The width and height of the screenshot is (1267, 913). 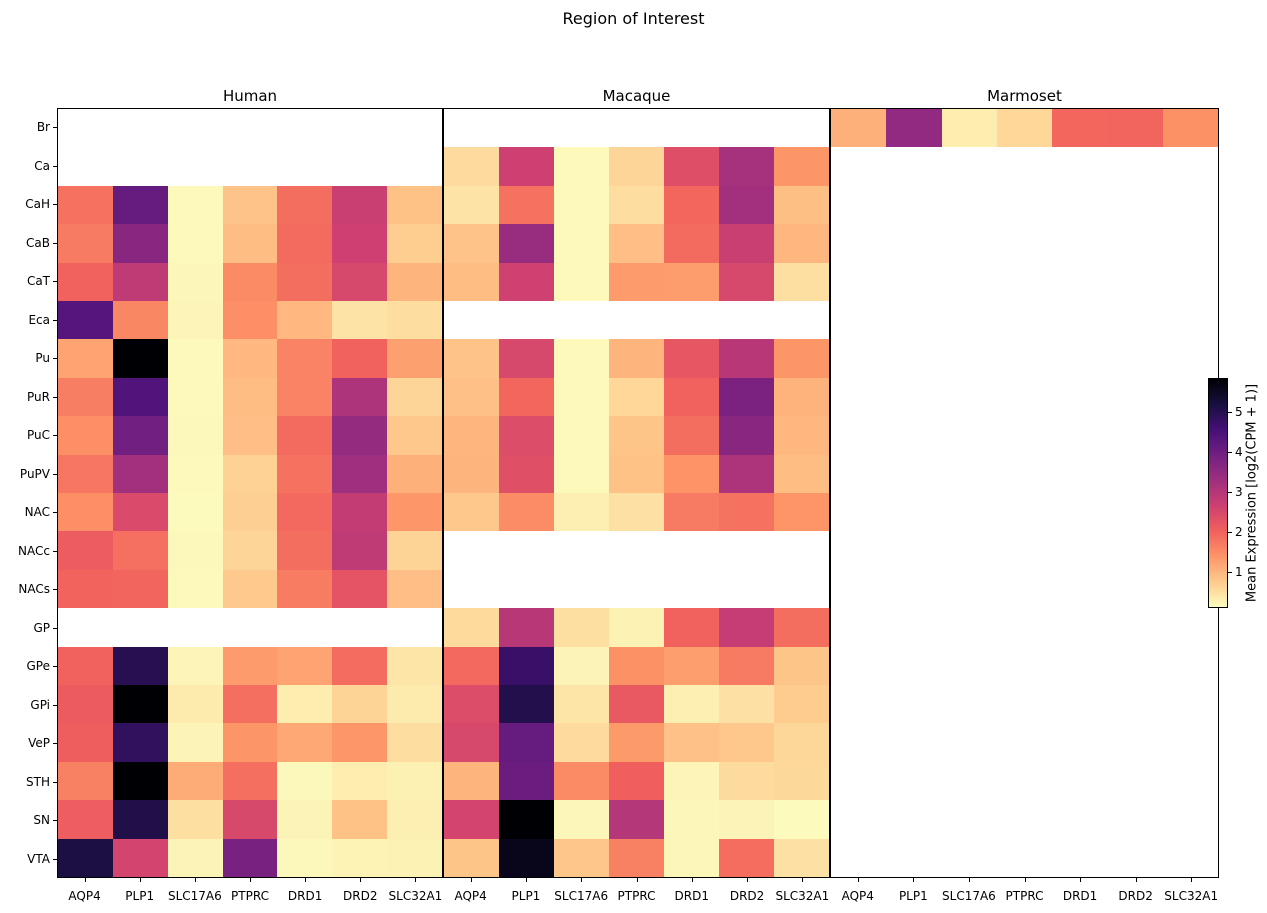 I want to click on x-tick-label: PTPRC, so click(x=1024, y=896).